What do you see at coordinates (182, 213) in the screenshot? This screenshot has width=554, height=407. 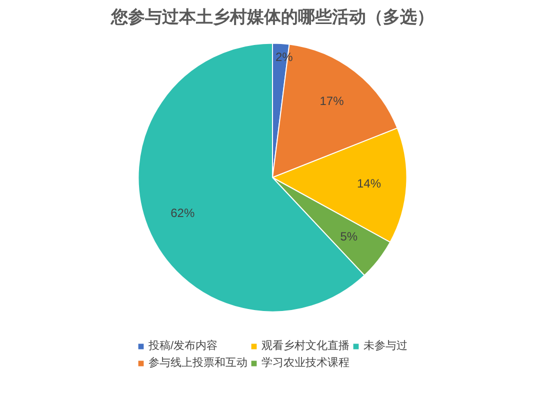 I see `data-label: 62%` at bounding box center [182, 213].